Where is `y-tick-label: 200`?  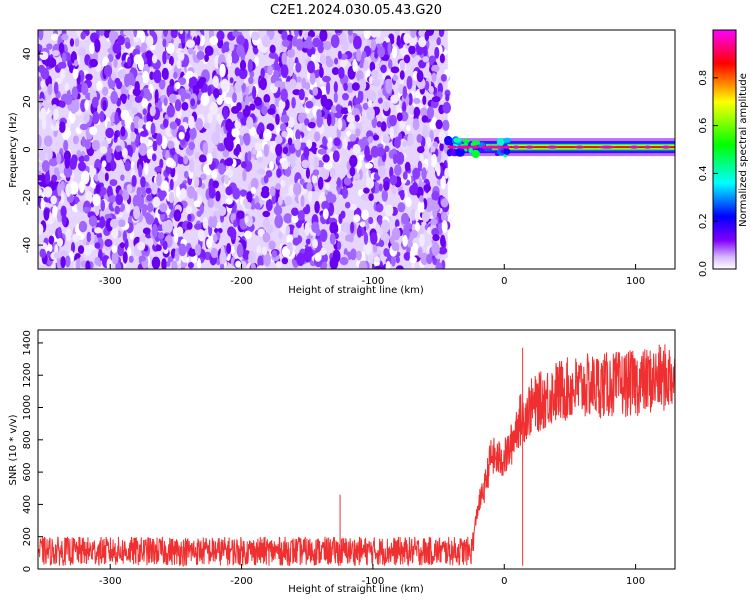
y-tick-label: 200 is located at coordinates (27, 536).